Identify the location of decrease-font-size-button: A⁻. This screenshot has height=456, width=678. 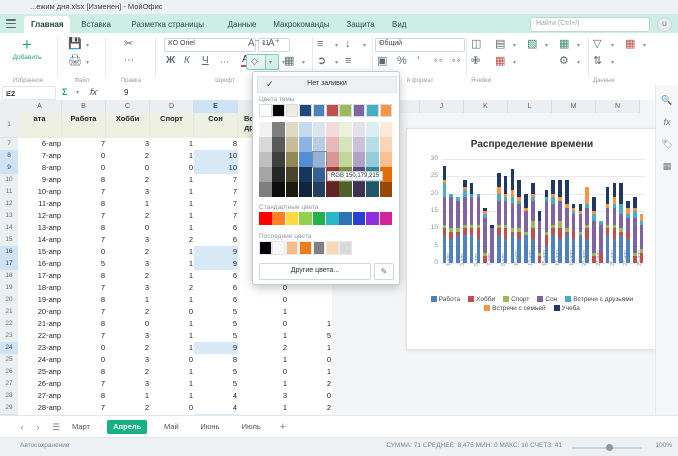
(254, 43).